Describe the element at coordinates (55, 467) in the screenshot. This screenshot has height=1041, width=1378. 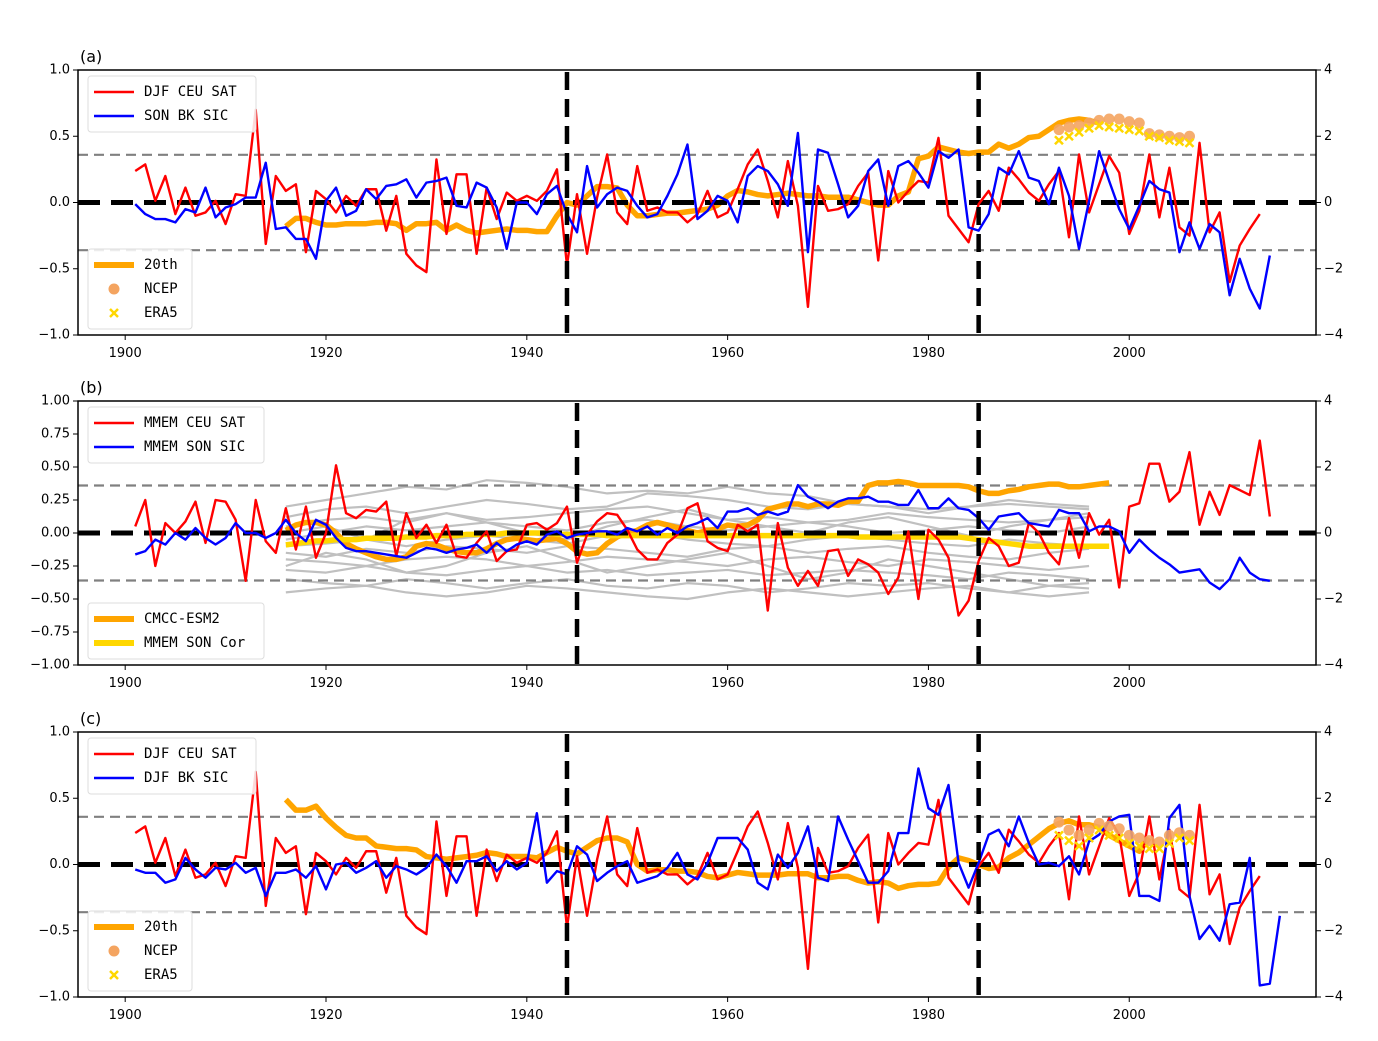
I see `y-tick-label: 0.50` at that location.